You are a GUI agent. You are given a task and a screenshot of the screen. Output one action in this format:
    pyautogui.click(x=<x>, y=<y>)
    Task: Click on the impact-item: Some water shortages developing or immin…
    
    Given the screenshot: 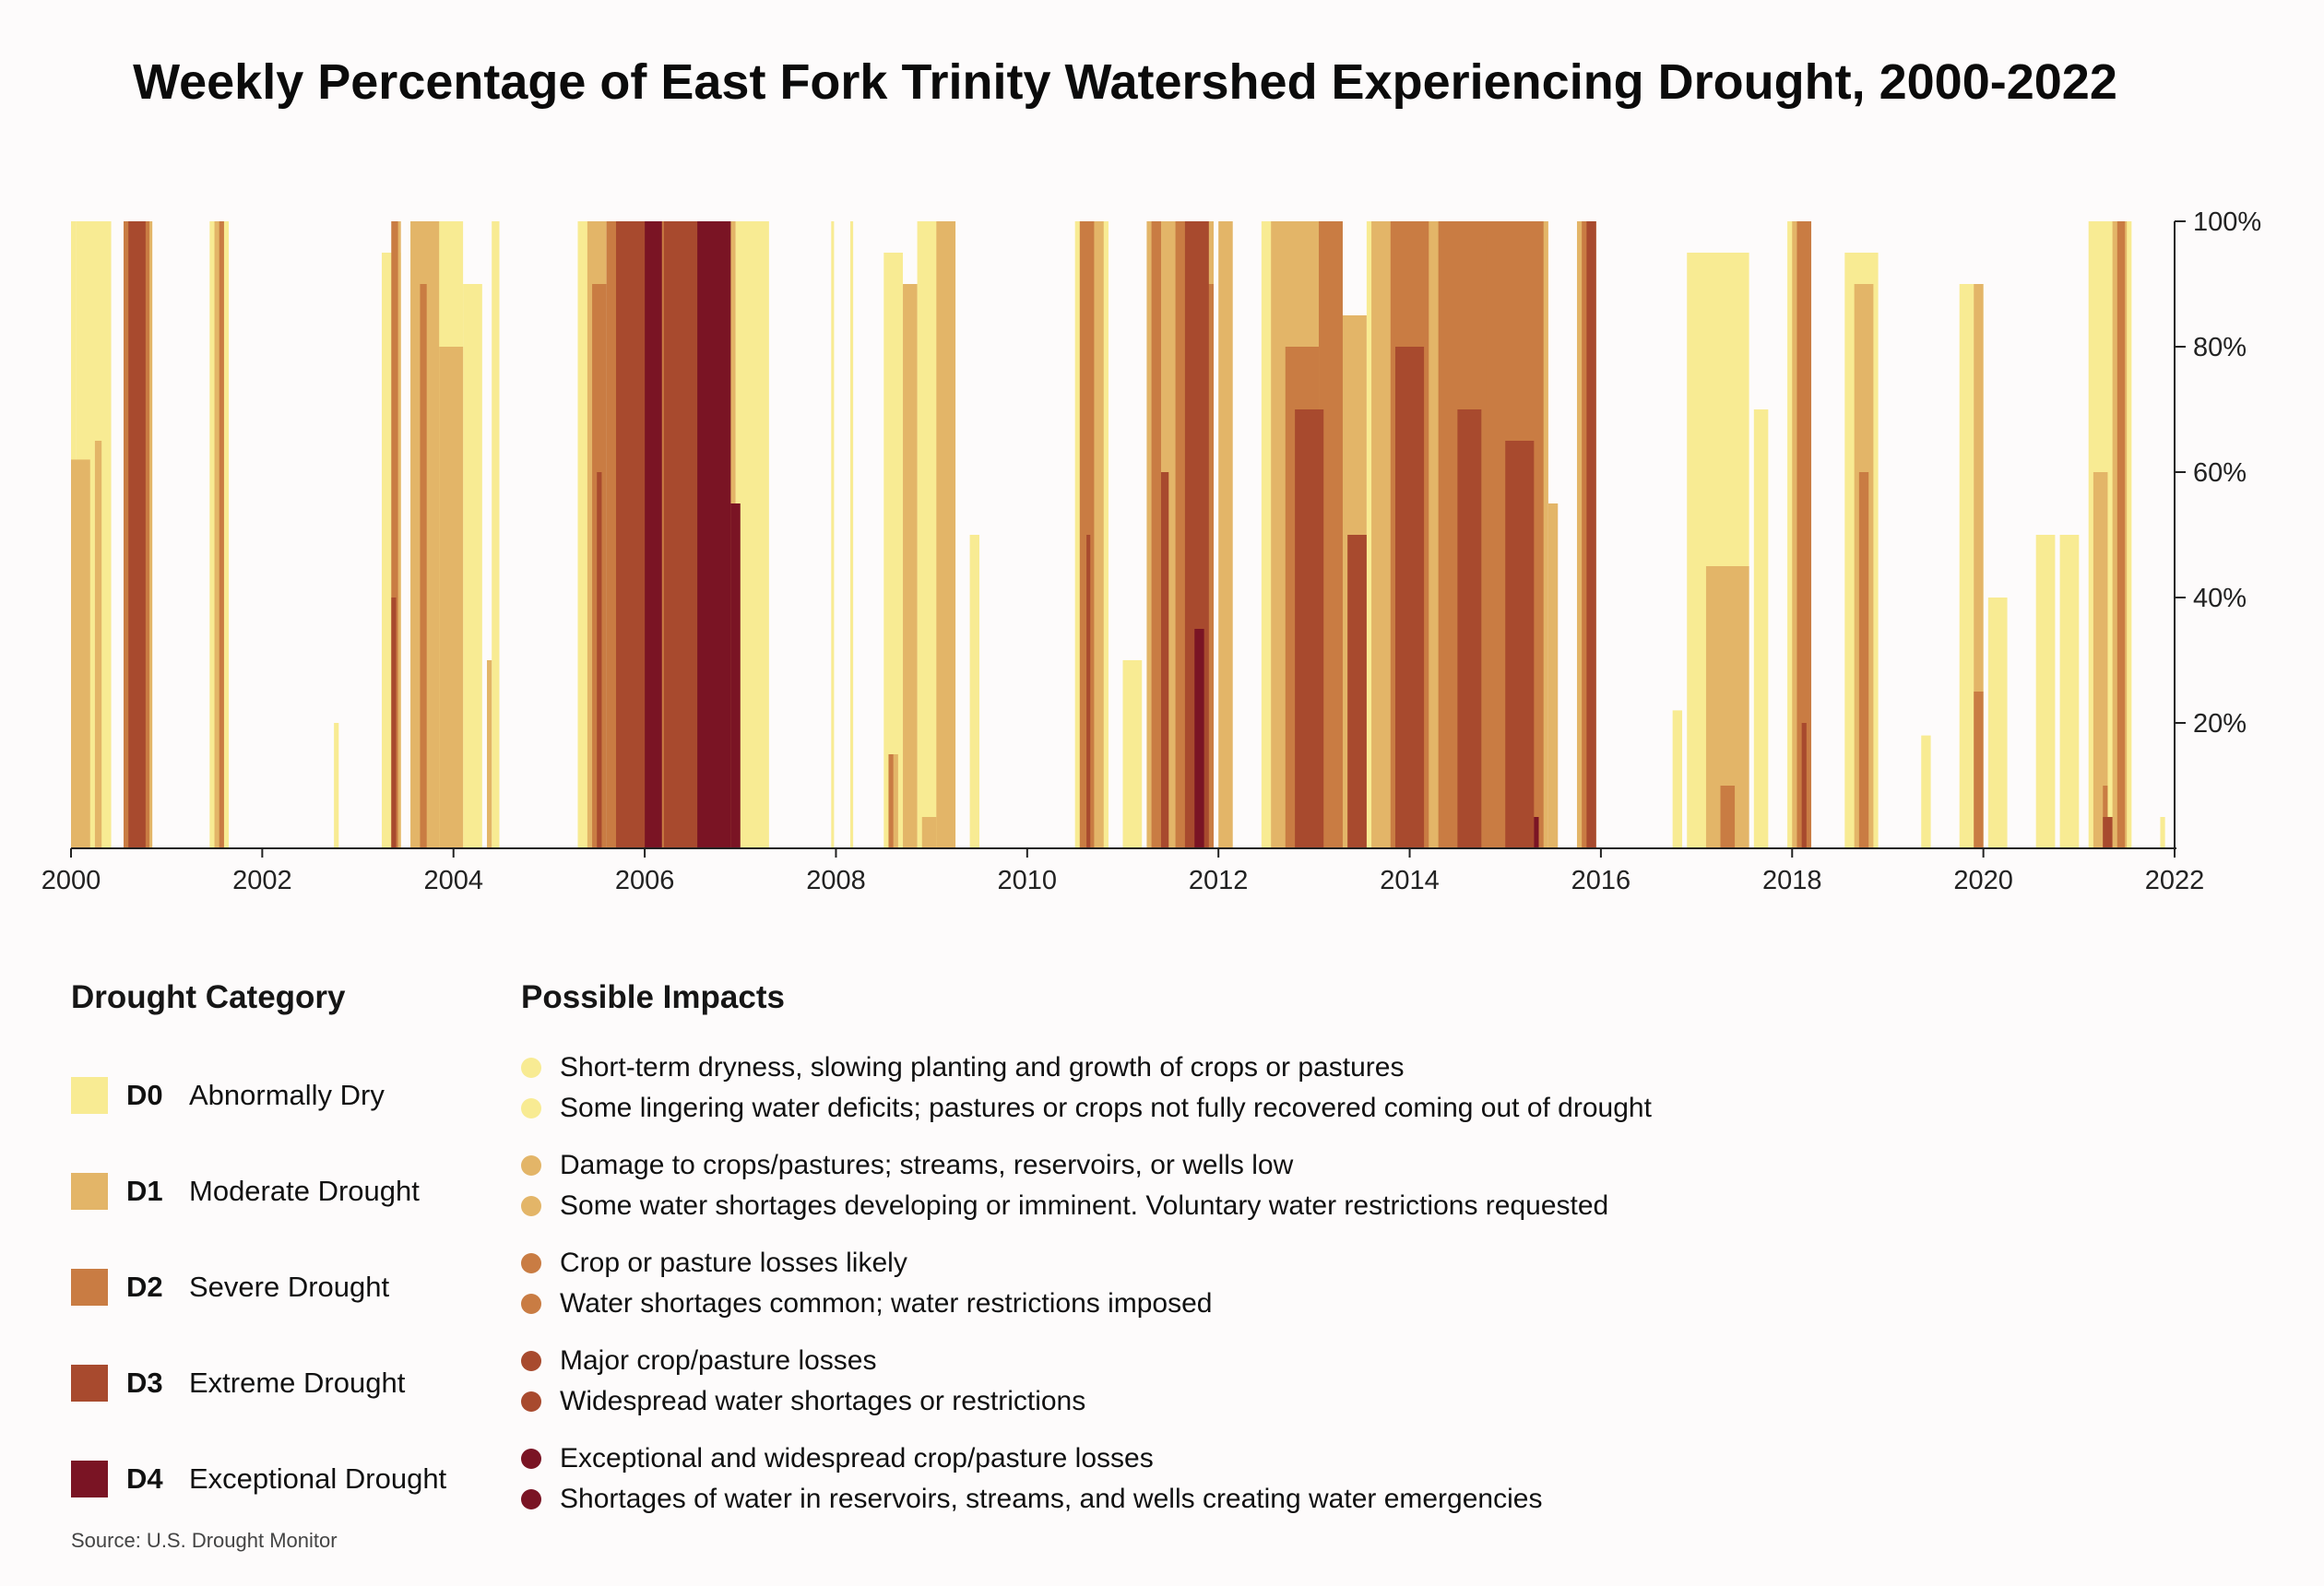 What is the action you would take?
    pyautogui.click(x=1086, y=1206)
    